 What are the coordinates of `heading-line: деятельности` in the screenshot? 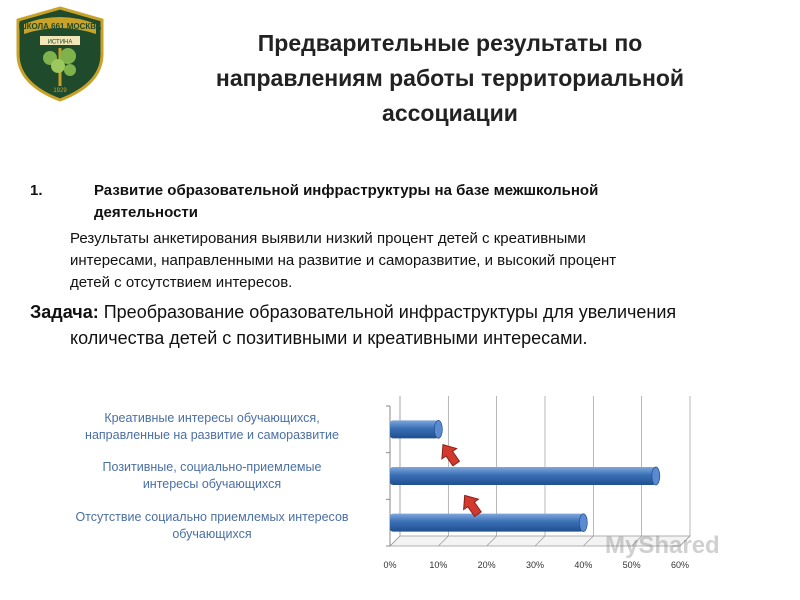 It's located at (146, 212).